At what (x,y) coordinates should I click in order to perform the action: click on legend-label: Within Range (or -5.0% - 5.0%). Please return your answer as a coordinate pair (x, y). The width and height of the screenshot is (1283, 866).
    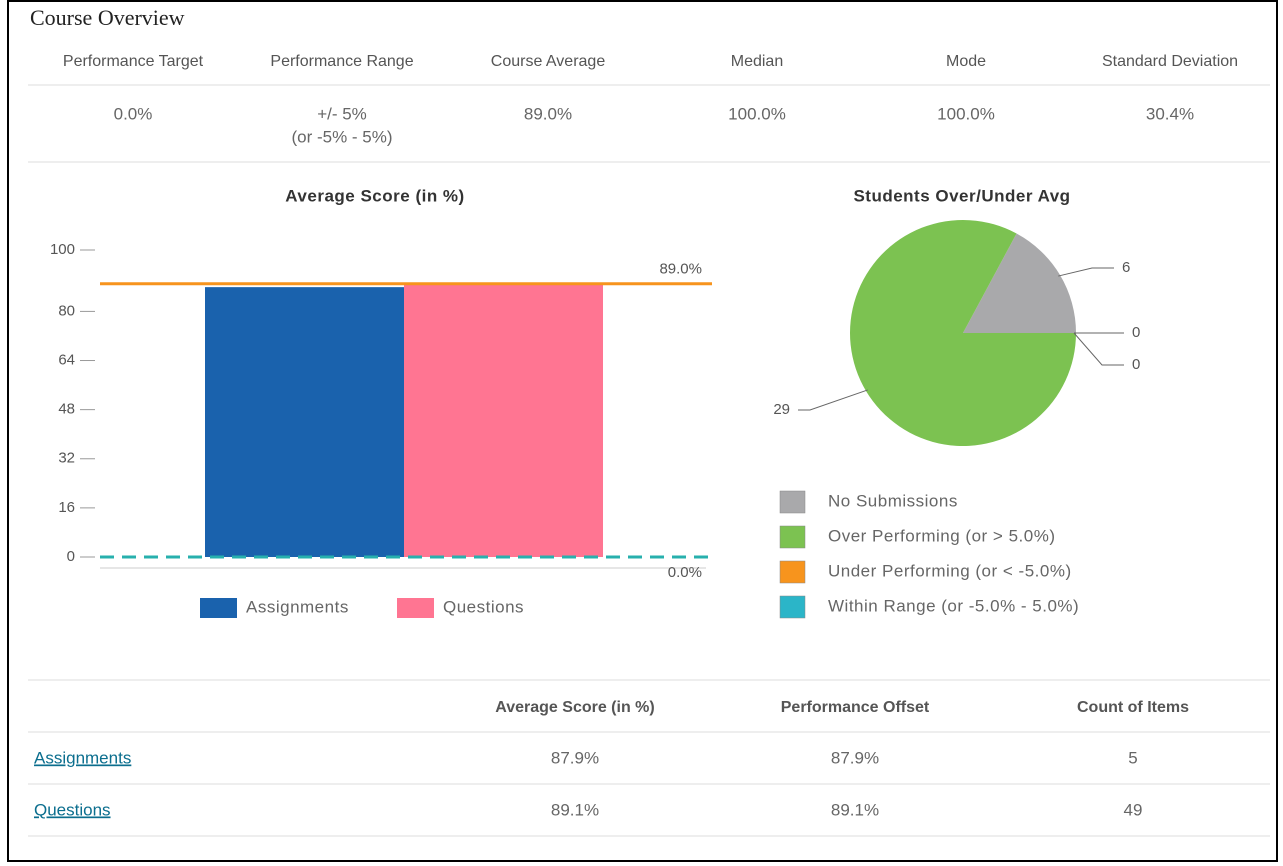
    Looking at the image, I should click on (953, 605).